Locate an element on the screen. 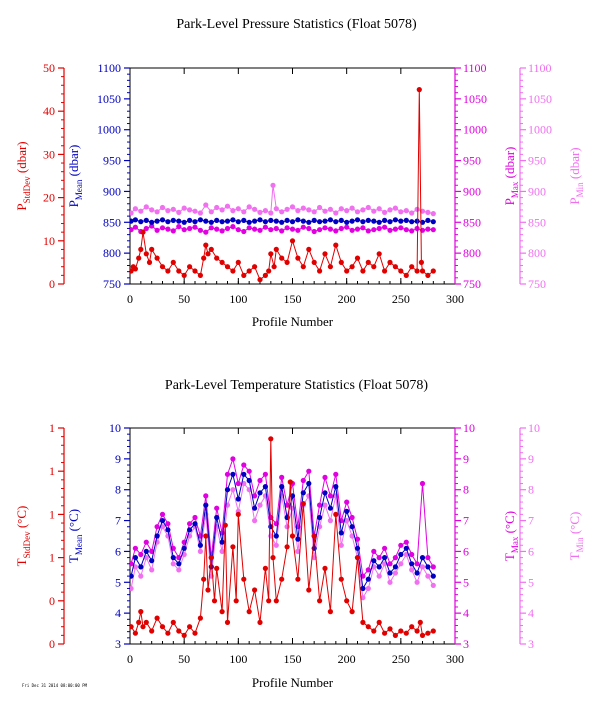 The image size is (602, 706). y-axis-mean: 10 9 8 7 6 5 4 3 TMean (°C) is located at coordinates (98, 536).